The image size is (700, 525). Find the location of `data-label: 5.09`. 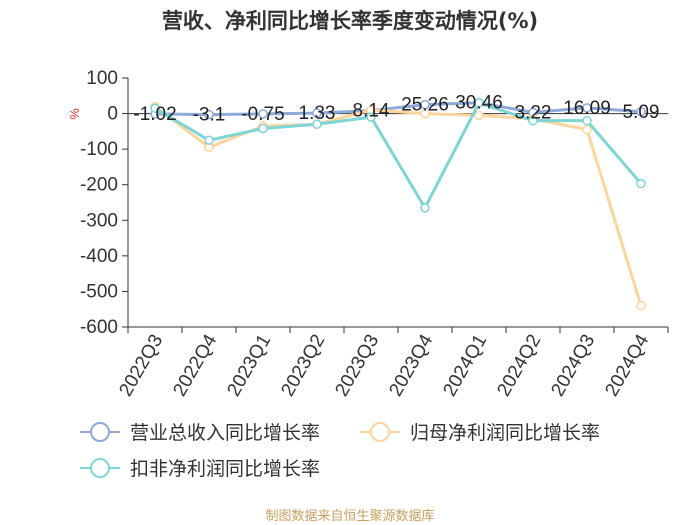

data-label: 5.09 is located at coordinates (641, 112).